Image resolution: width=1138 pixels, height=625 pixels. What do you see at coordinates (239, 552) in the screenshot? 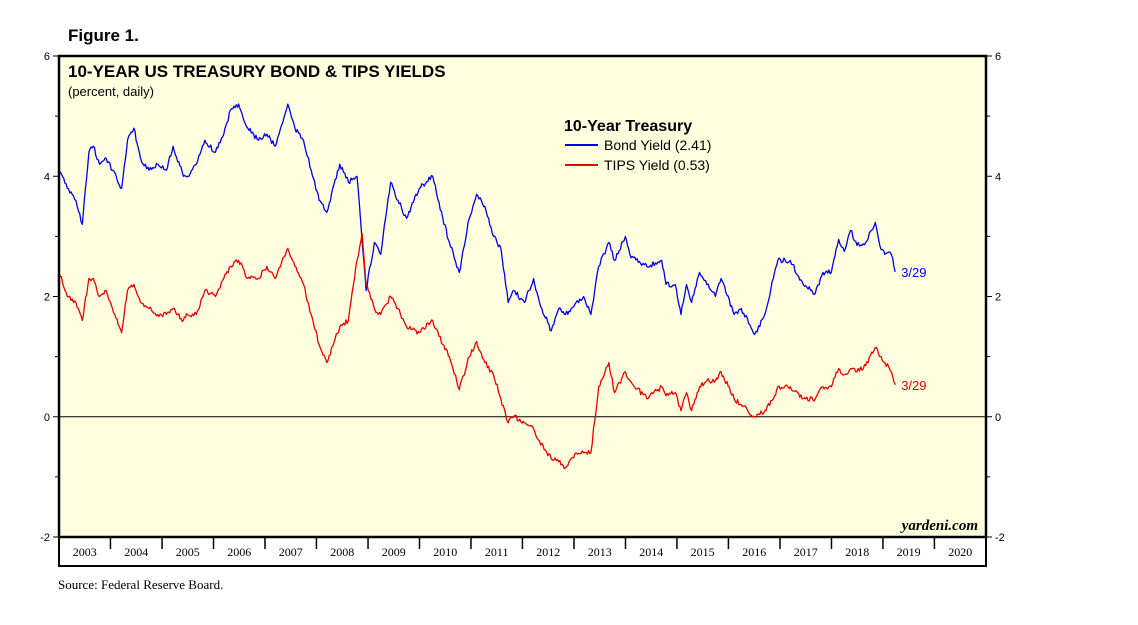
I see `x-tick-label-2006: 2006` at bounding box center [239, 552].